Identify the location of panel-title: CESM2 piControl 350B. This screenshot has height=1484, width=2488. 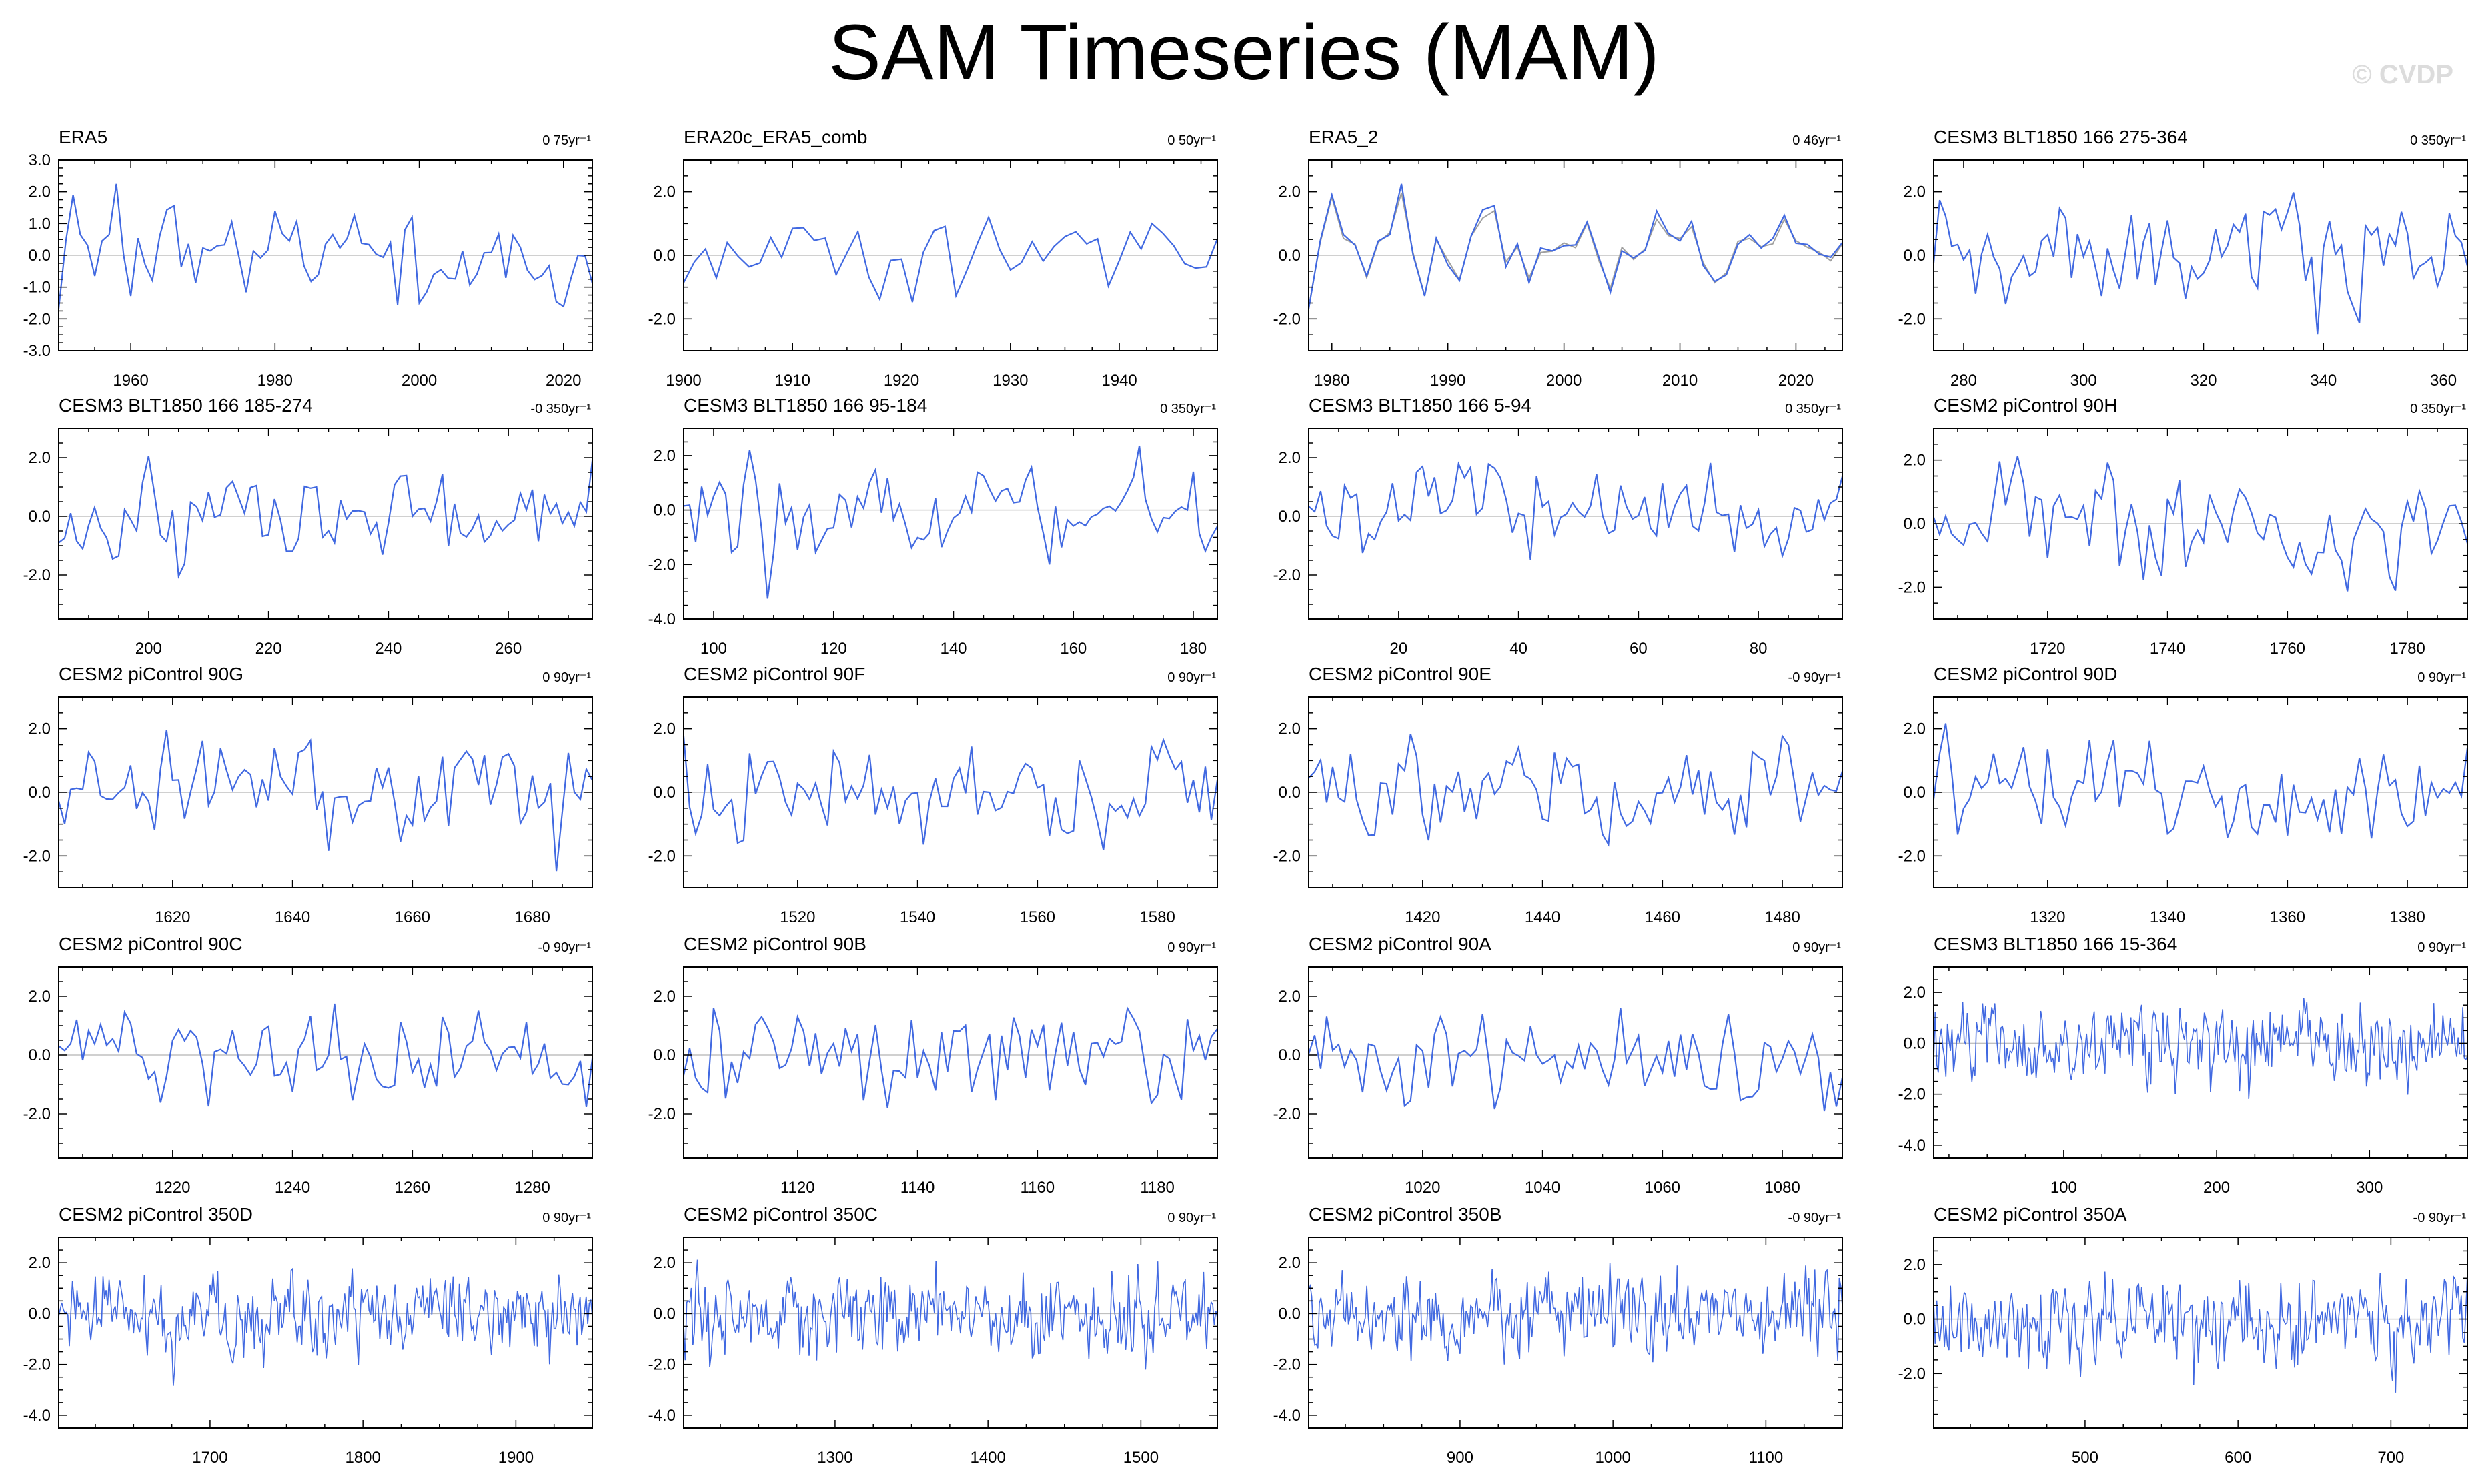
(1405, 1214).